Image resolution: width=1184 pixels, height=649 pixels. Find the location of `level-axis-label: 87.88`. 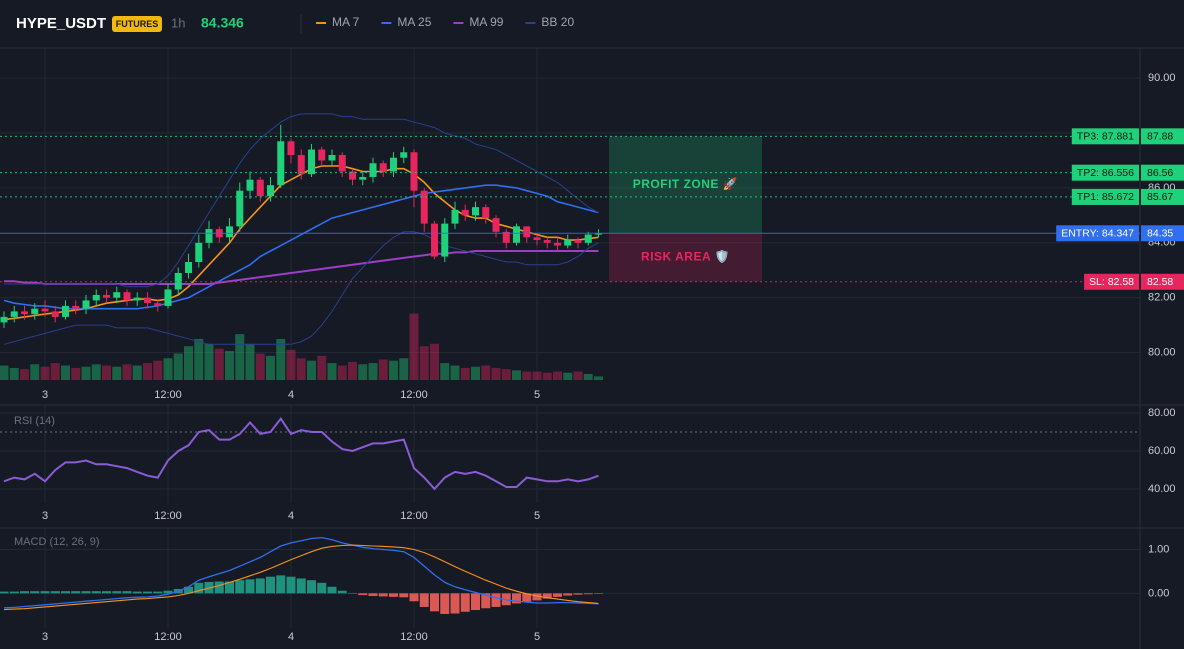

level-axis-label: 87.88 is located at coordinates (1160, 137).